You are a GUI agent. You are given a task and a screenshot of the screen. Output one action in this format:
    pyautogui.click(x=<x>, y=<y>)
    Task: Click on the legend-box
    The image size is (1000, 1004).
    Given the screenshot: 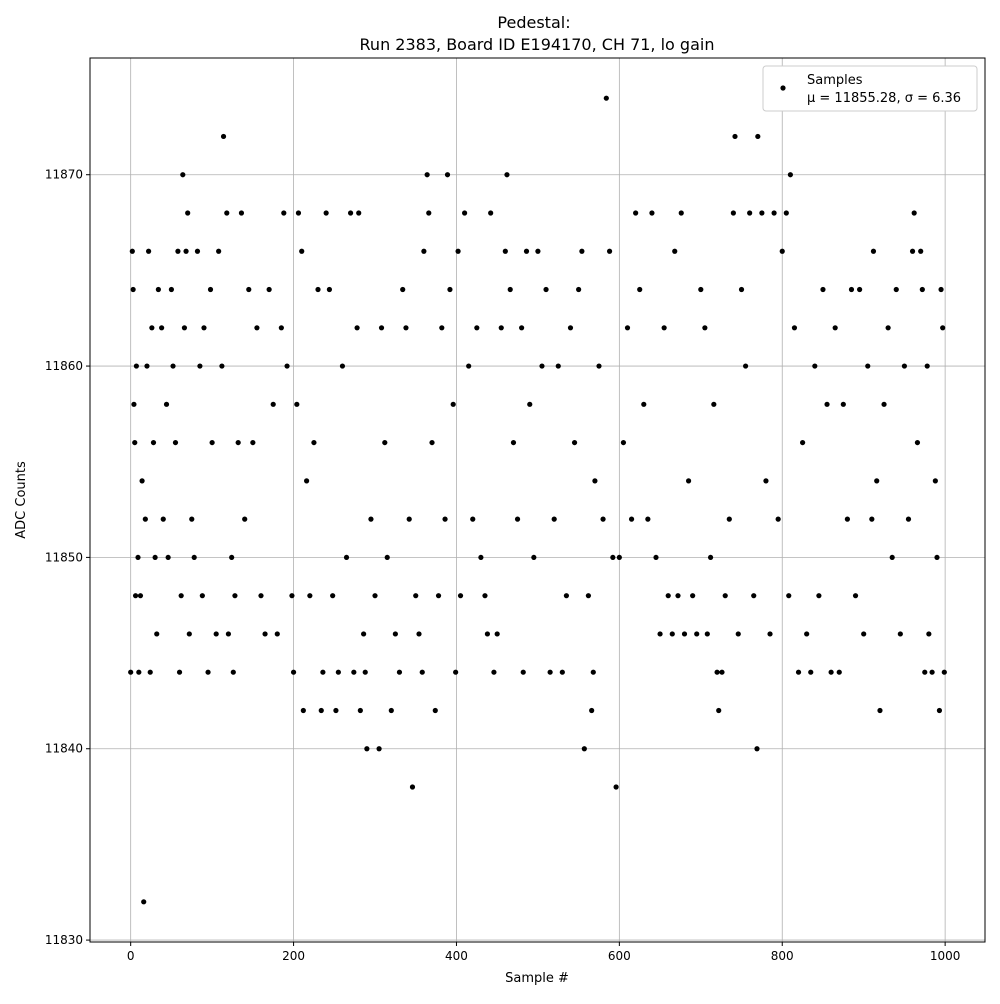 What is the action you would take?
    pyautogui.click(x=870, y=88)
    